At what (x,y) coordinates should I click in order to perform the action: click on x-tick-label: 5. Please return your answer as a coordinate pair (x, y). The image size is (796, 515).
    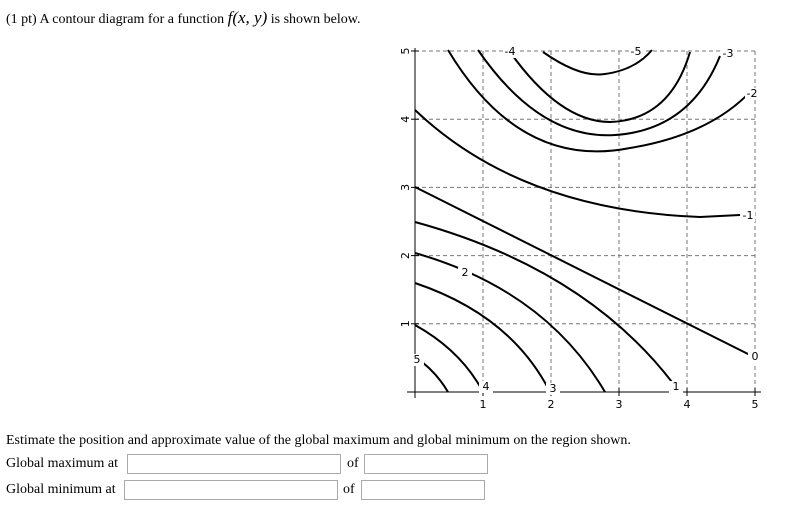
    Looking at the image, I should click on (755, 404).